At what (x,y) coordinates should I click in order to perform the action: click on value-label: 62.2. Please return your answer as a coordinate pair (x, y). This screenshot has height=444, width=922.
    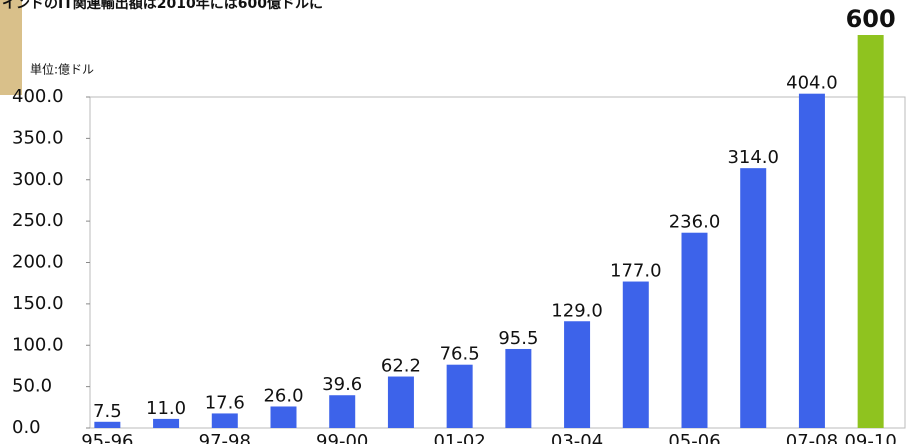
    Looking at the image, I should click on (401, 366).